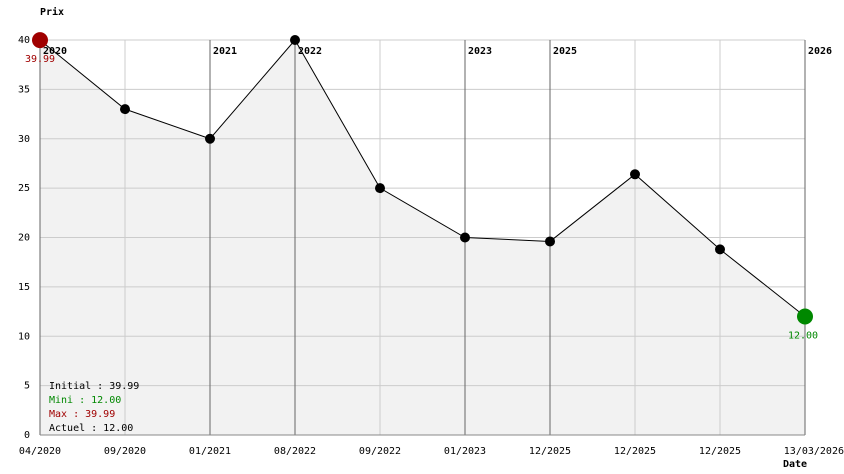  I want to click on legend-entry: Initial : 39.99, so click(94, 386).